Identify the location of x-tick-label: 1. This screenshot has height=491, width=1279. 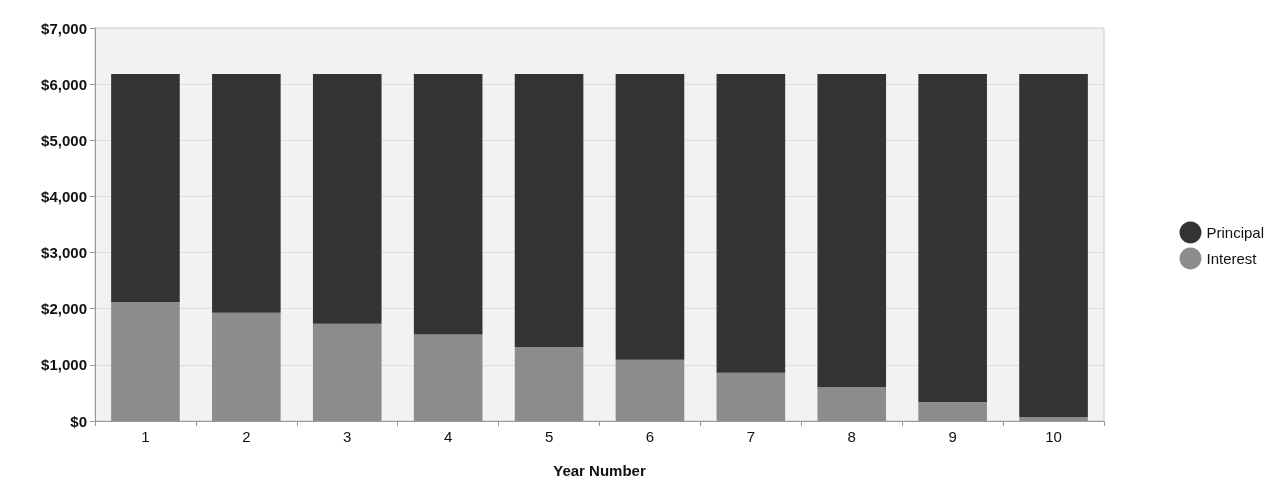
(145, 436).